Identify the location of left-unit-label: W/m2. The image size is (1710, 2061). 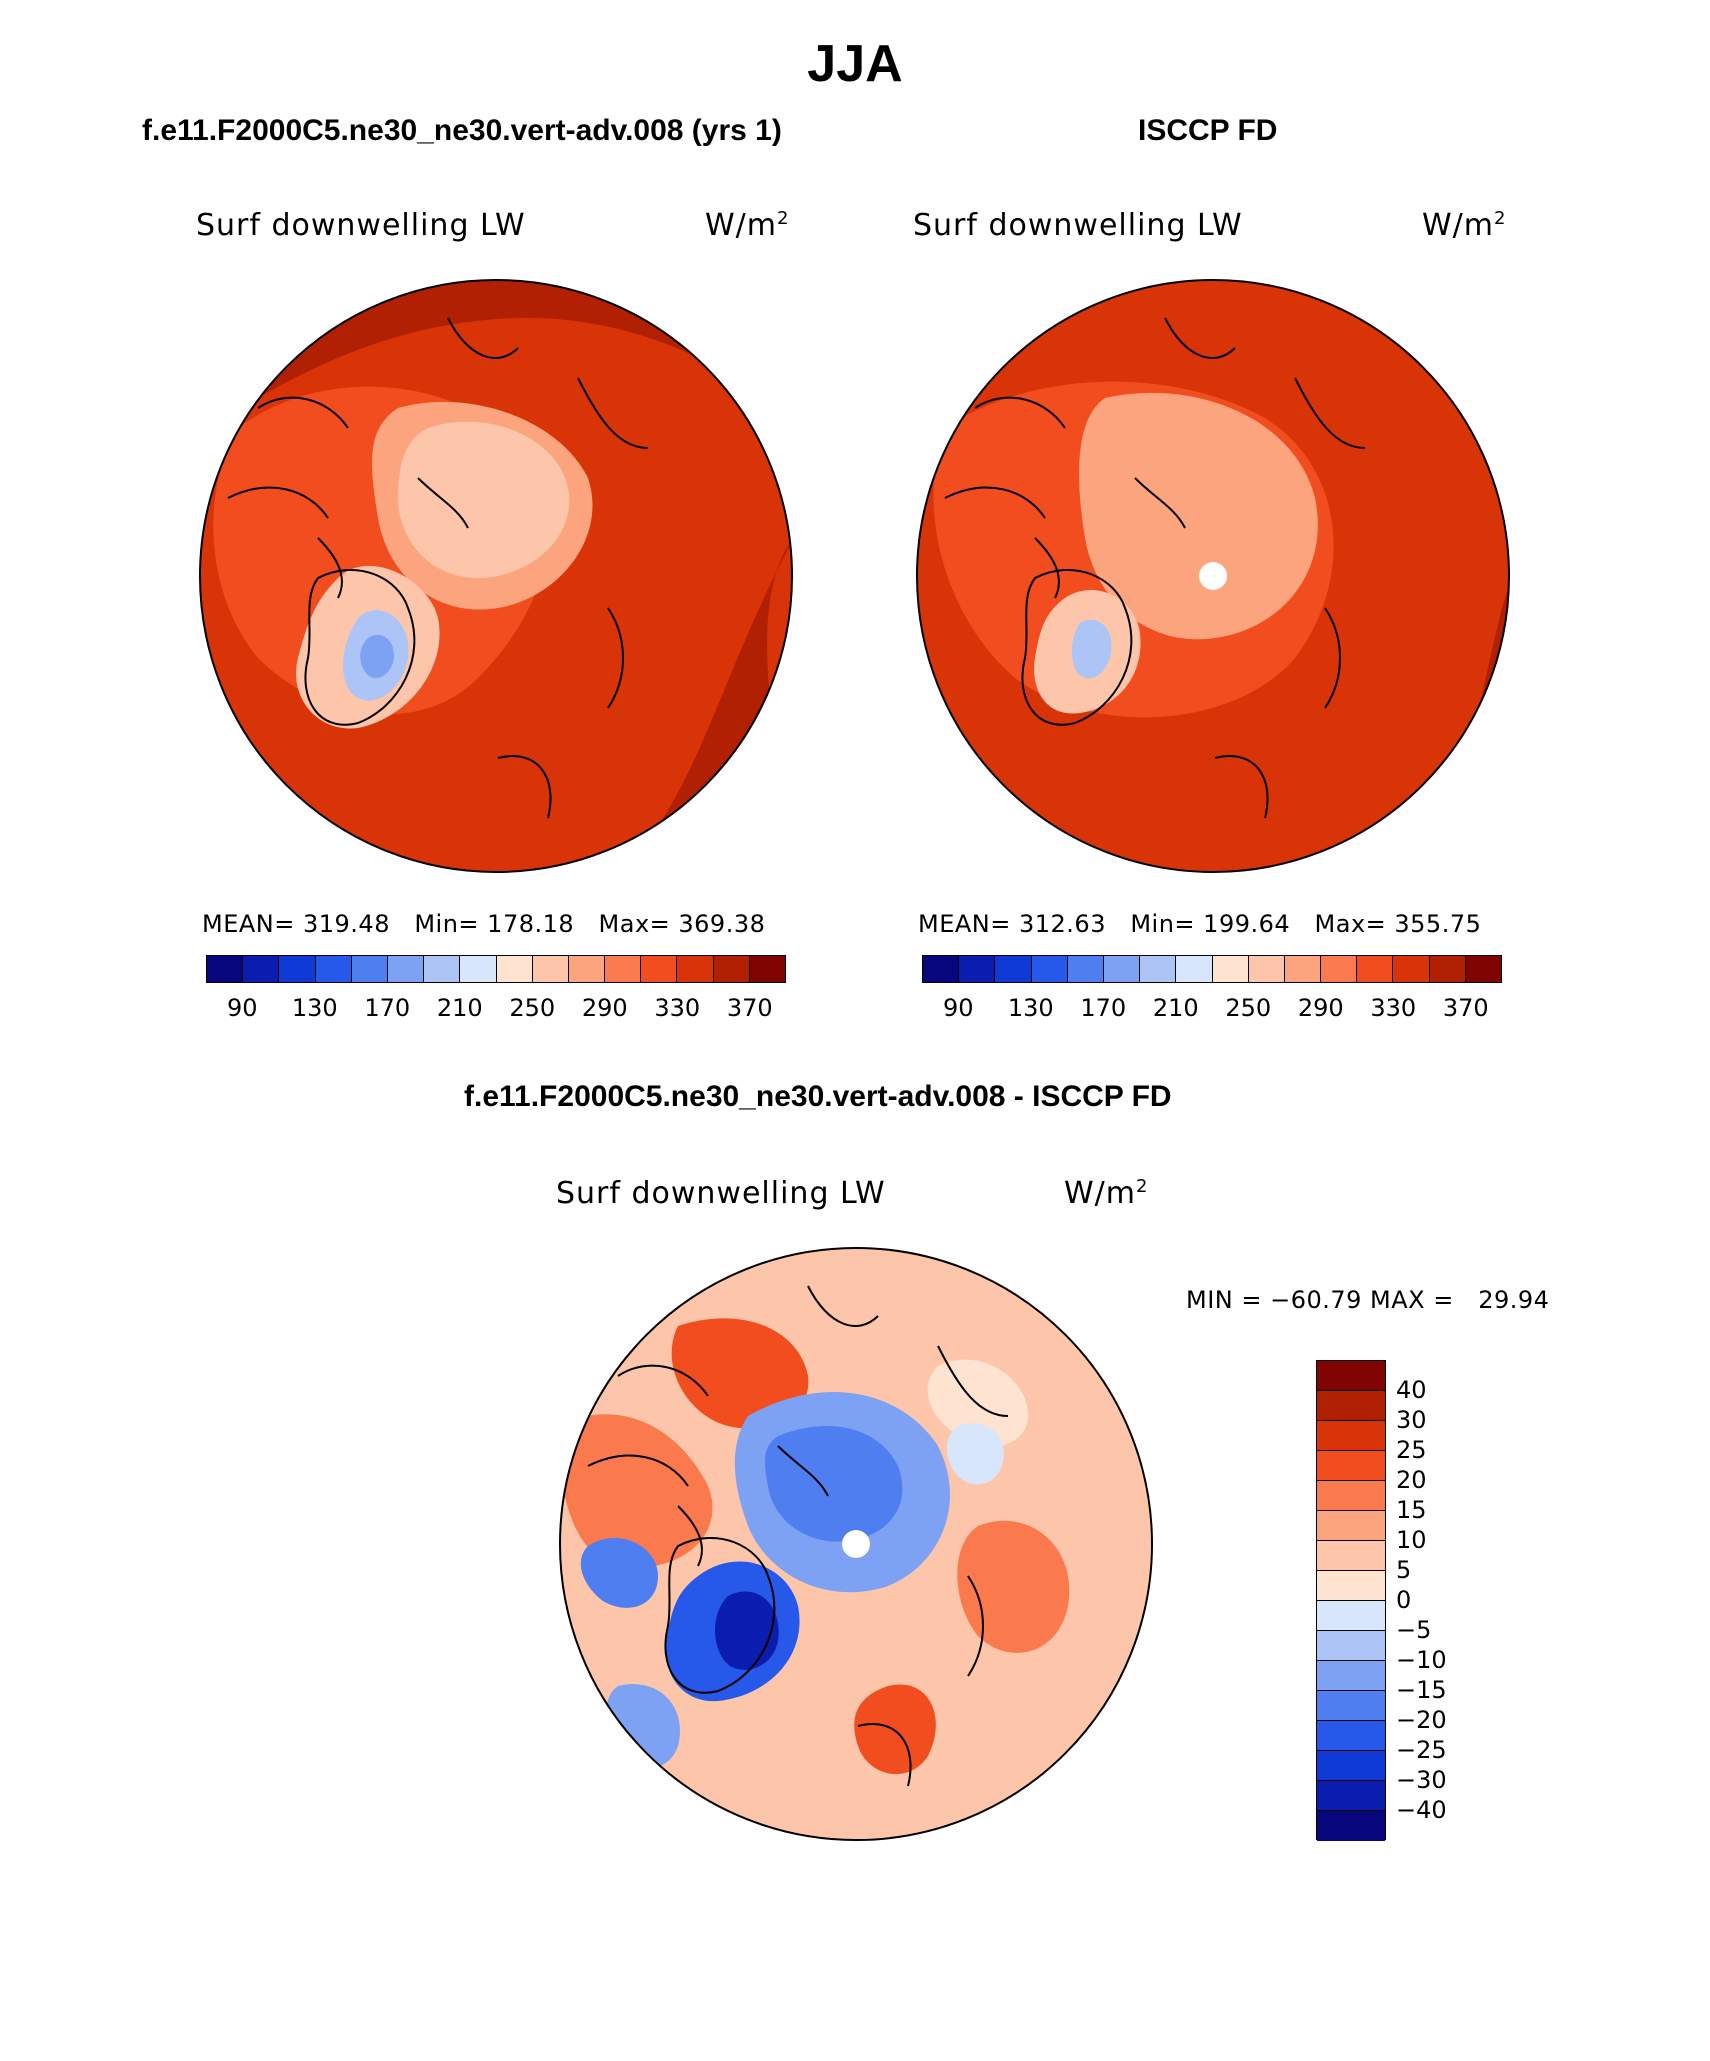
(747, 225).